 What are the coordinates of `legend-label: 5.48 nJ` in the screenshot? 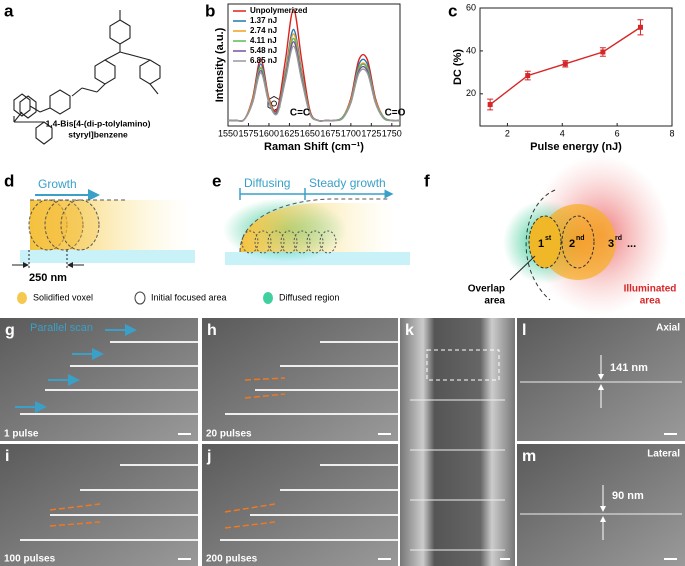 It's located at (263, 50).